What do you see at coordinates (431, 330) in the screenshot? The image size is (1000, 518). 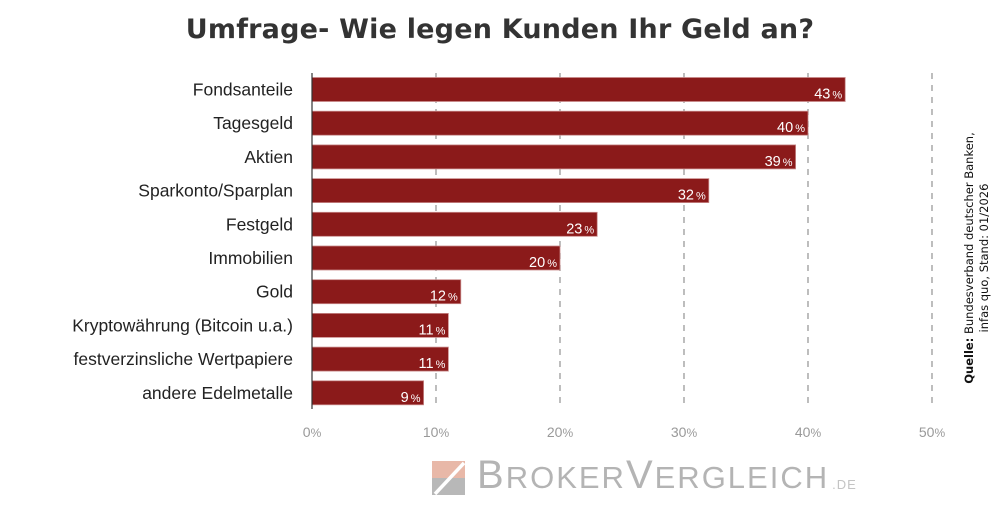 I see `data-label-7: 11 %` at bounding box center [431, 330].